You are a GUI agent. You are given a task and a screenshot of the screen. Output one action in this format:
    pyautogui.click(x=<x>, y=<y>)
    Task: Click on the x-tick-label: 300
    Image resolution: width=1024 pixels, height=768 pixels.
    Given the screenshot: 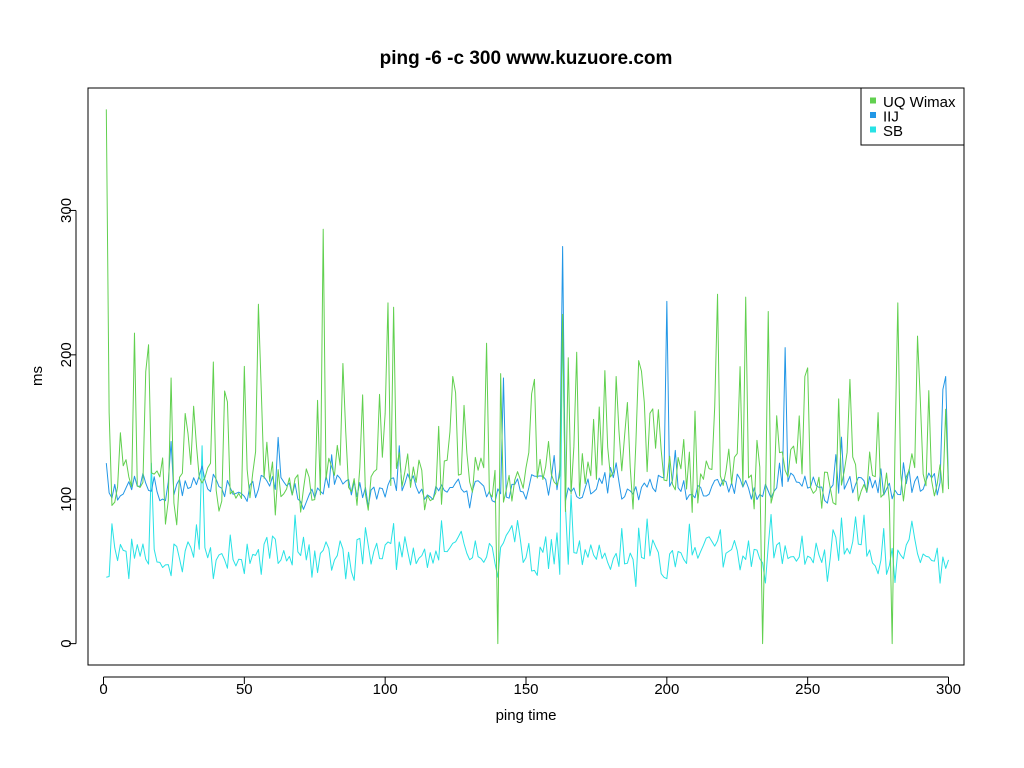 What is the action you would take?
    pyautogui.click(x=948, y=689)
    